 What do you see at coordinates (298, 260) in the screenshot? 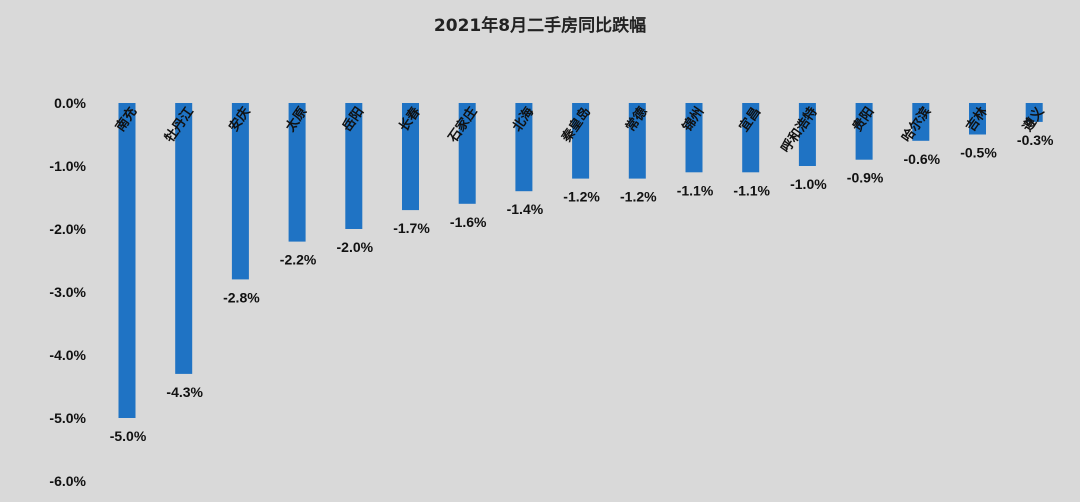
I see `data-label: -2.2%` at bounding box center [298, 260].